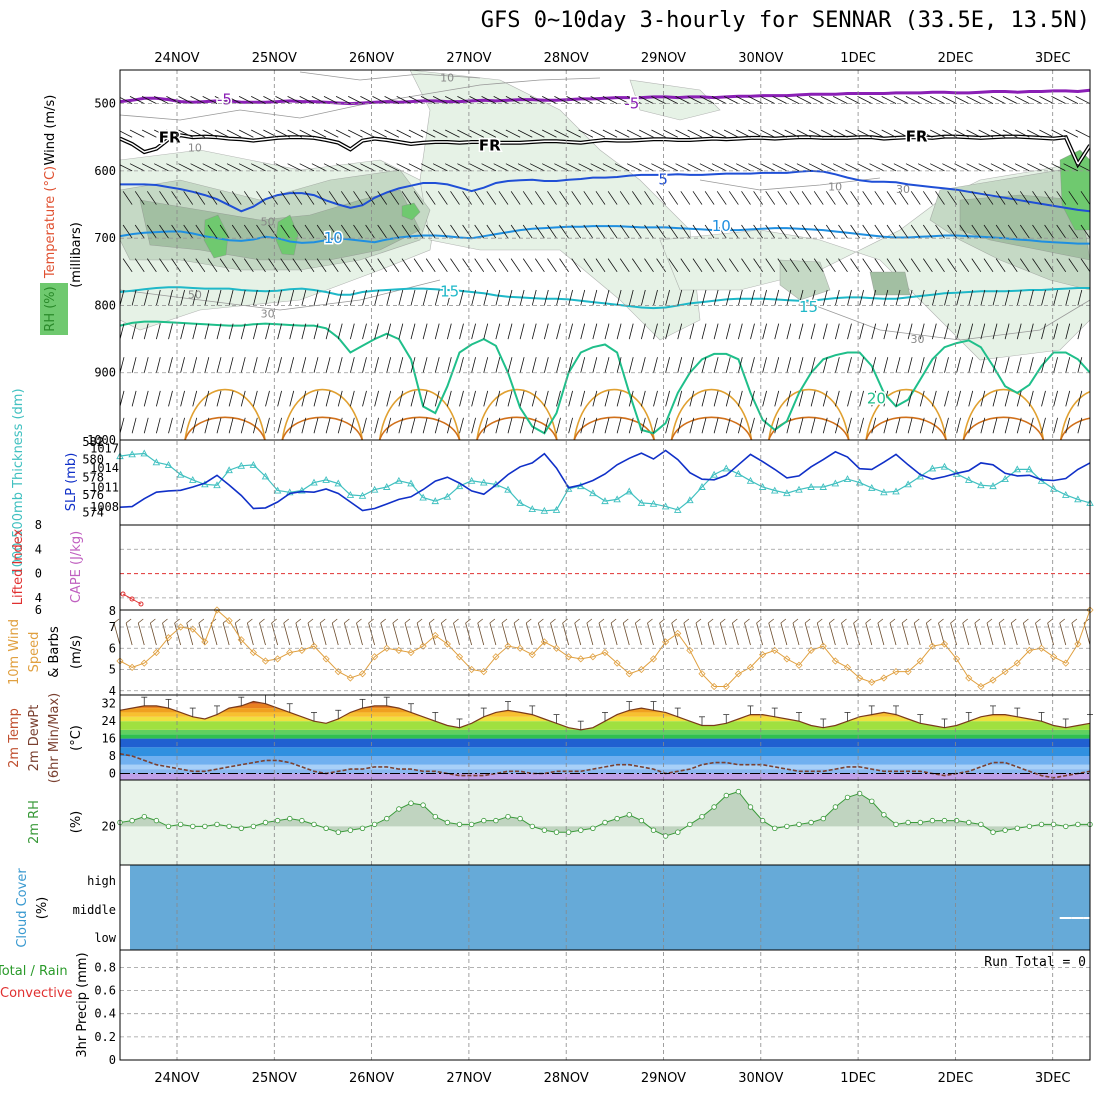 The width and height of the screenshot is (1100, 1100). Describe the element at coordinates (105, 938) in the screenshot. I see `cloud-tick-label: low` at that location.